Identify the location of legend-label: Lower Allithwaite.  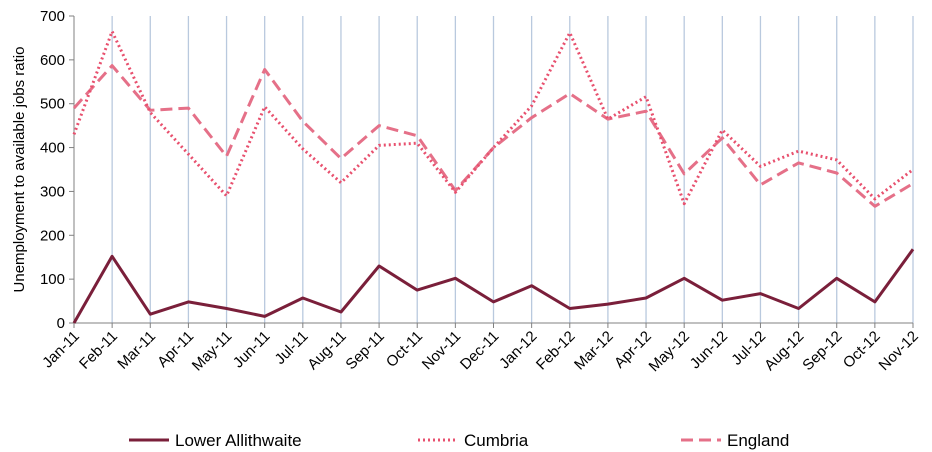
(238, 440).